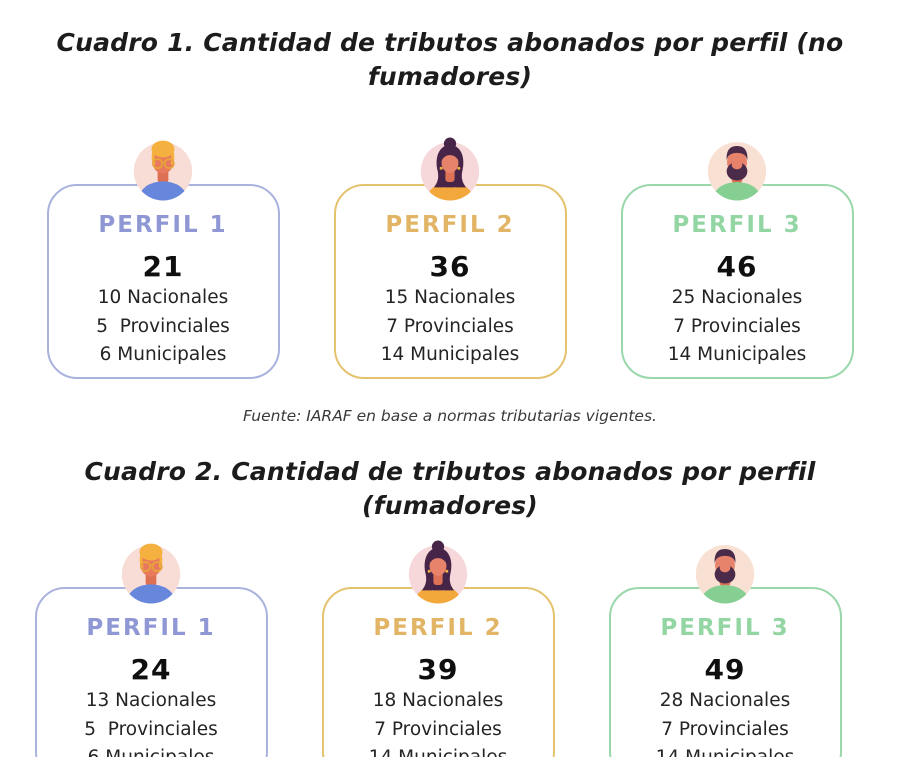 This screenshot has width=900, height=757. What do you see at coordinates (163, 297) in the screenshot?
I see `nacionales-line: 10 Nacionales` at bounding box center [163, 297].